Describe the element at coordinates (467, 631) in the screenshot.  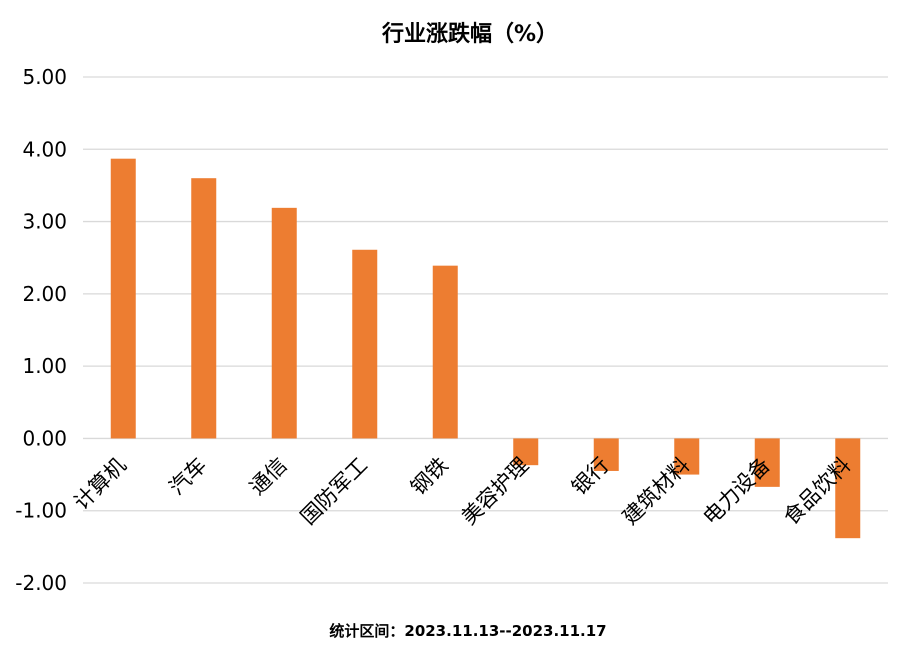
I see `chart-footer: 统计区间：2023.11.13--2023.11.17` at that location.